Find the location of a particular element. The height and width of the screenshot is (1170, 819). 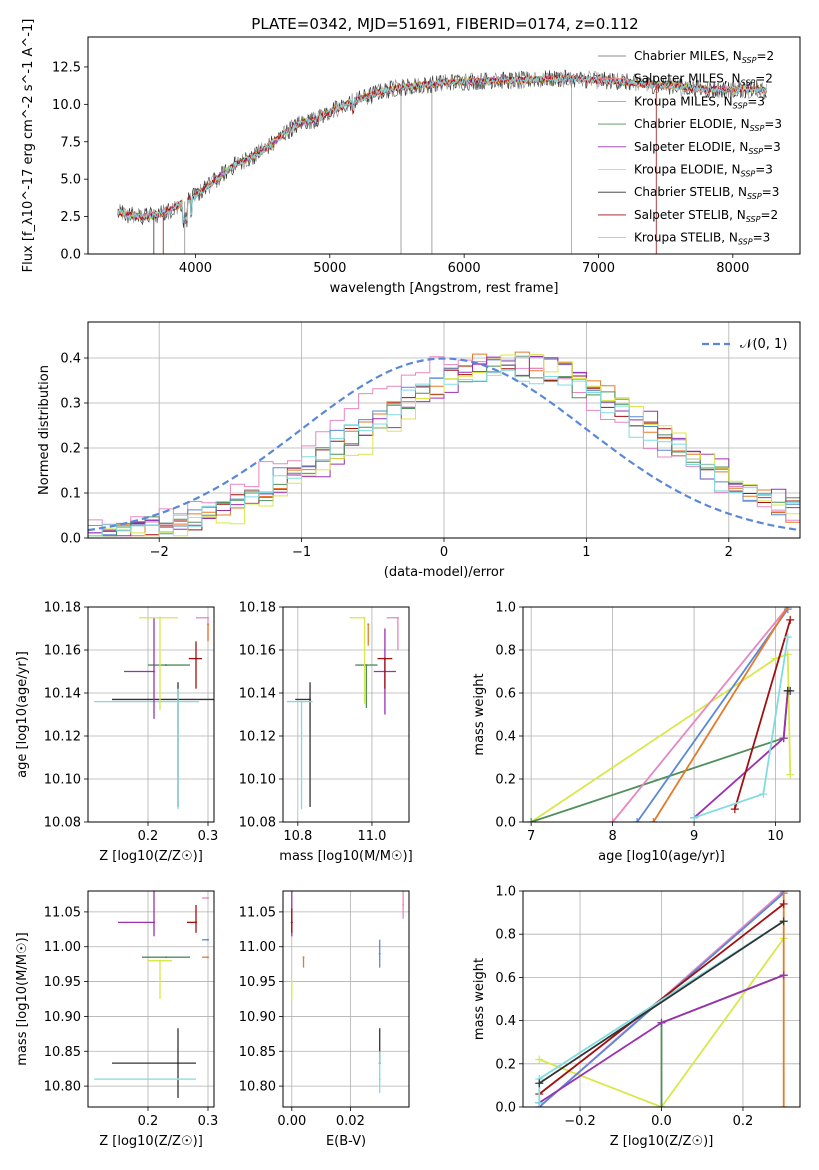

y-axis-label: mass weight is located at coordinates (479, 714).